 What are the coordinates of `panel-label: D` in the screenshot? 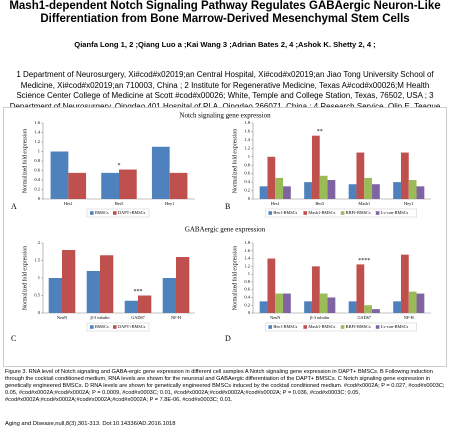 It's located at (228, 338).